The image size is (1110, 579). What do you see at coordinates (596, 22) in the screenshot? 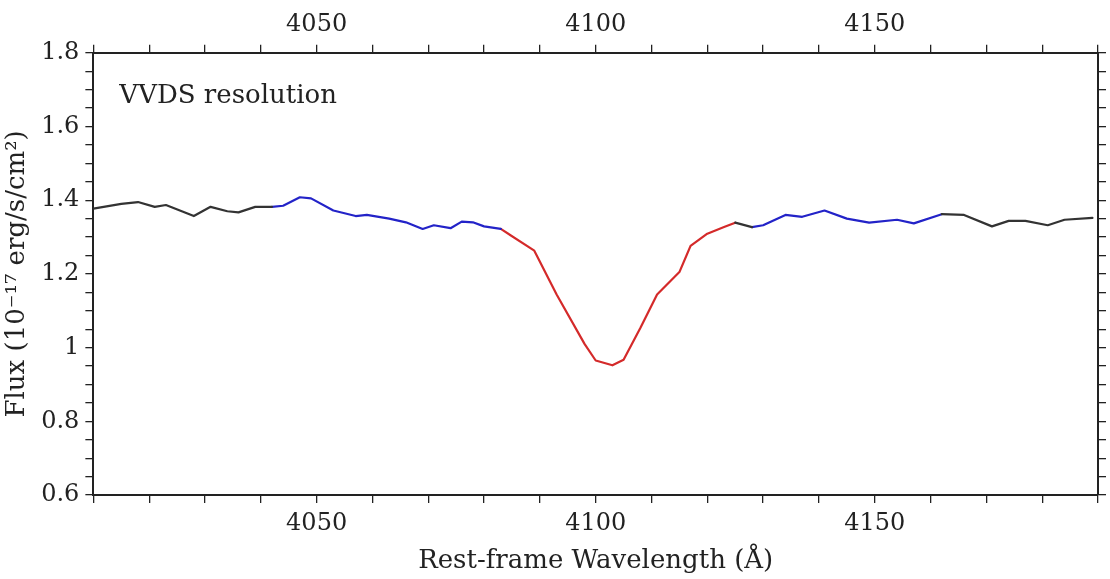
I see `x2-tick-label: 4100` at bounding box center [596, 22].